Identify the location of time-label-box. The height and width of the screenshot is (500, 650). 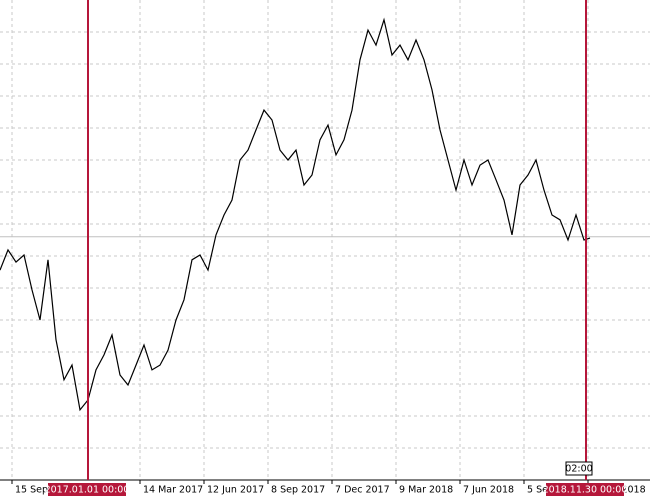
(579, 468).